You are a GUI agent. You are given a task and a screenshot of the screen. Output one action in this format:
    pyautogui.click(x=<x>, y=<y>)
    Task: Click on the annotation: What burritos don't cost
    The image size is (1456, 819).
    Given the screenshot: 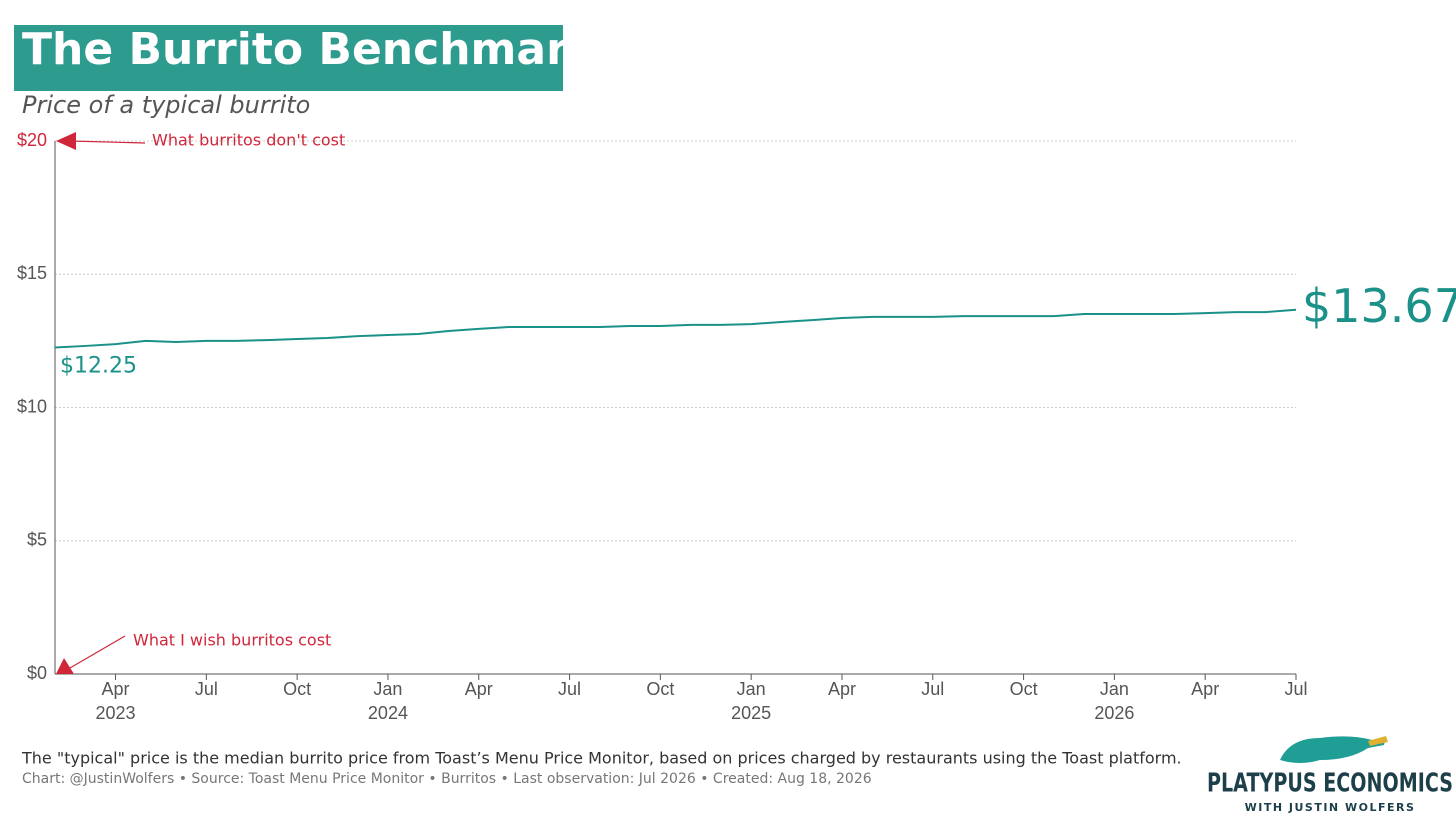 What is the action you would take?
    pyautogui.click(x=248, y=140)
    